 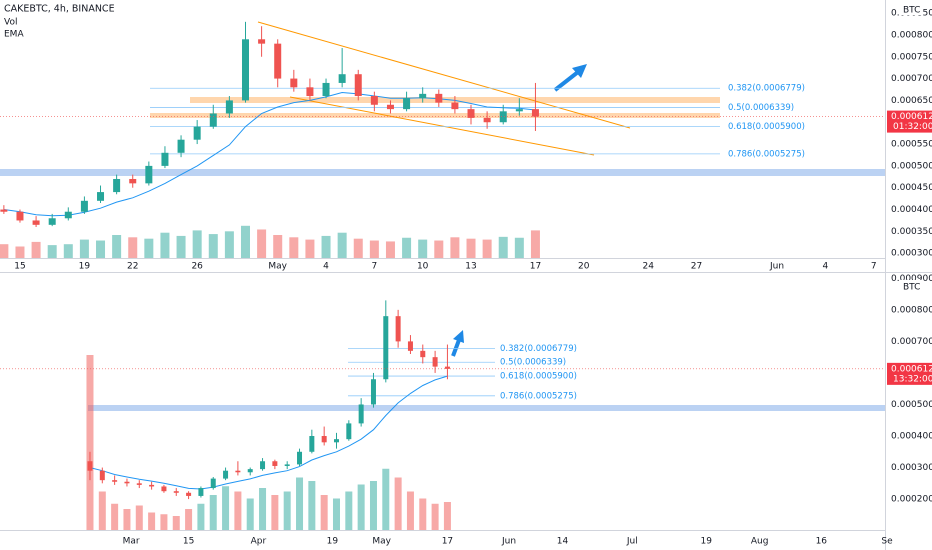 What do you see at coordinates (10, 23) in the screenshot?
I see `indicator-label: Vol` at bounding box center [10, 23].